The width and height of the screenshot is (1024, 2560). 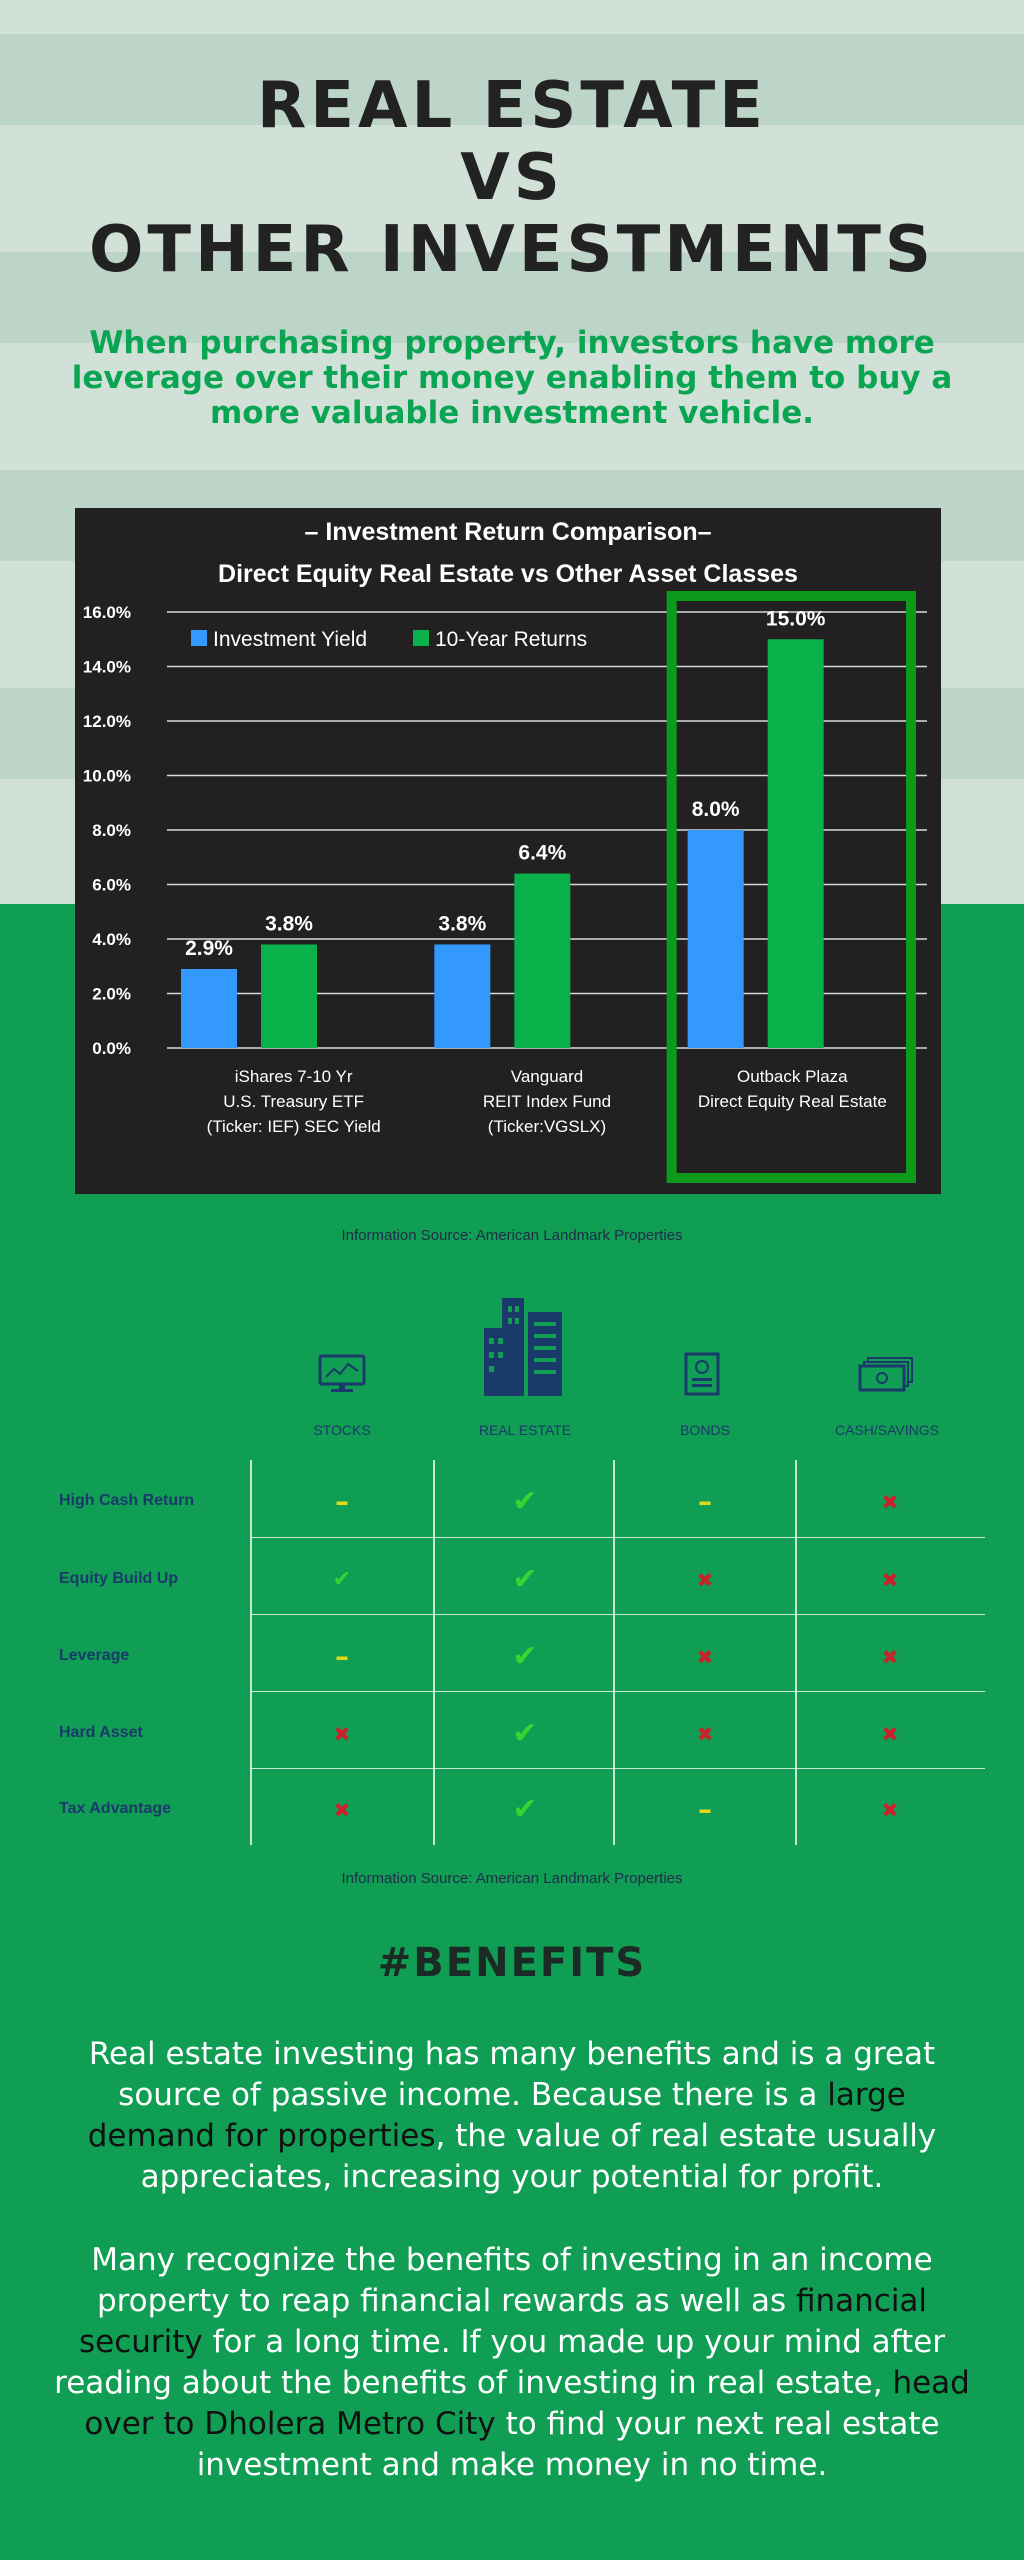 I want to click on legend-swatch-ten-year-returns, so click(x=421, y=638).